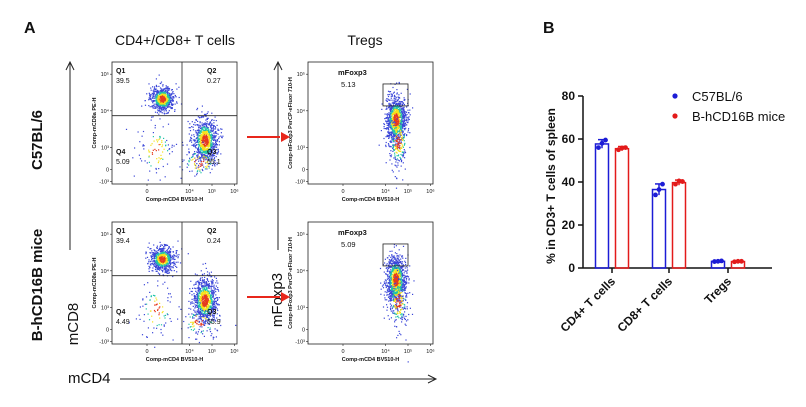 This screenshot has height=407, width=806. What do you see at coordinates (268, 137) in the screenshot?
I see `red-arrow-top` at bounding box center [268, 137].